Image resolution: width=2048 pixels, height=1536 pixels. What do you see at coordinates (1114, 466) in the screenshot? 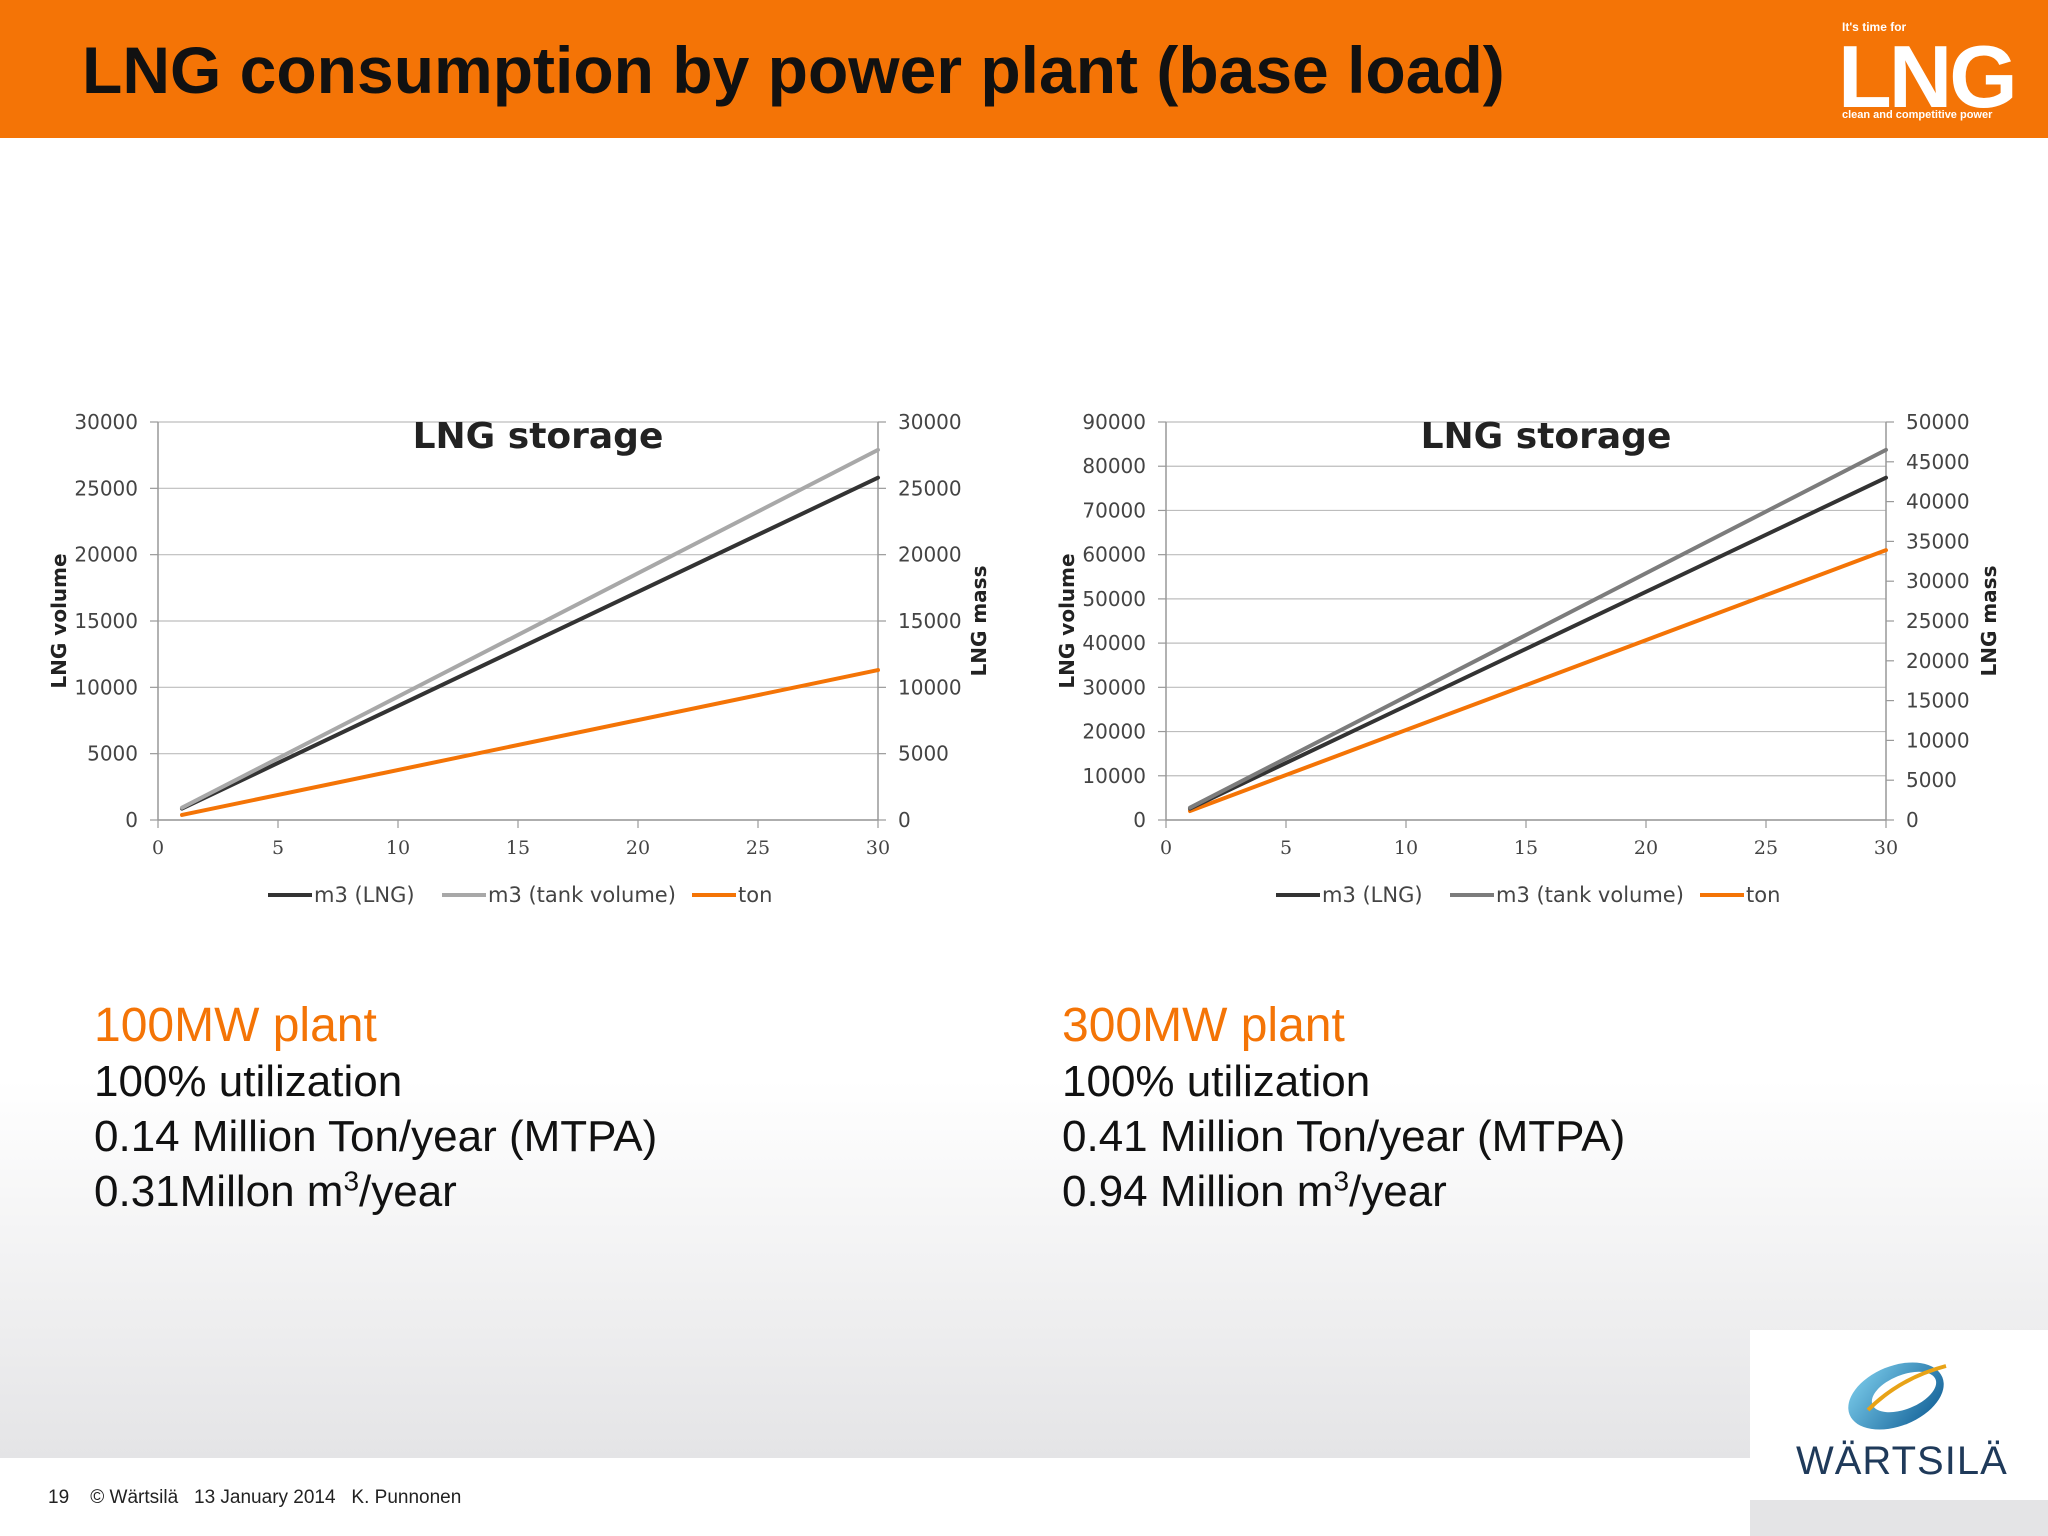
I see `y-tick-label: 80000` at bounding box center [1114, 466].